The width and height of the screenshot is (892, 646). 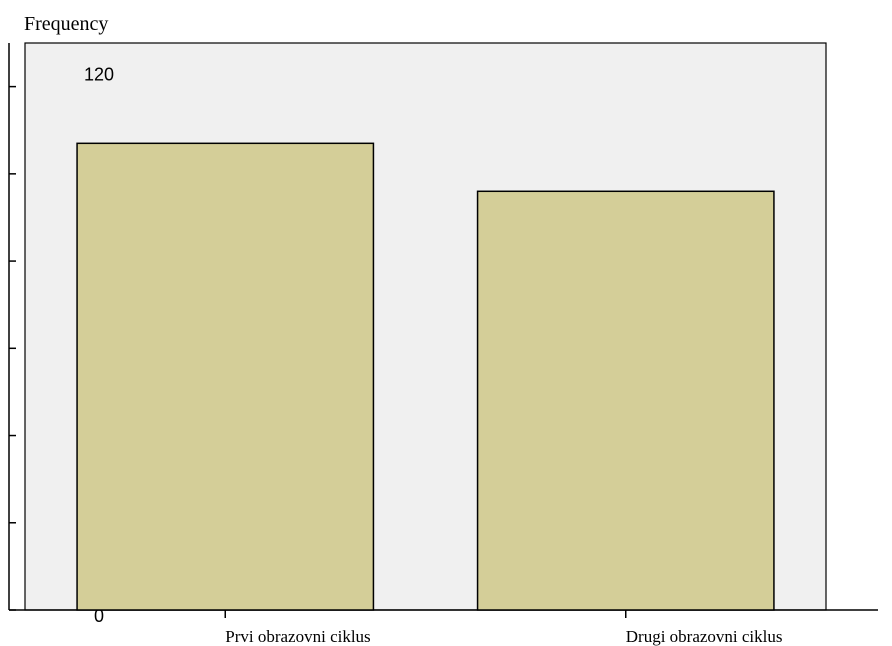 What do you see at coordinates (99, 75) in the screenshot?
I see `y-tick-label: 120` at bounding box center [99, 75].